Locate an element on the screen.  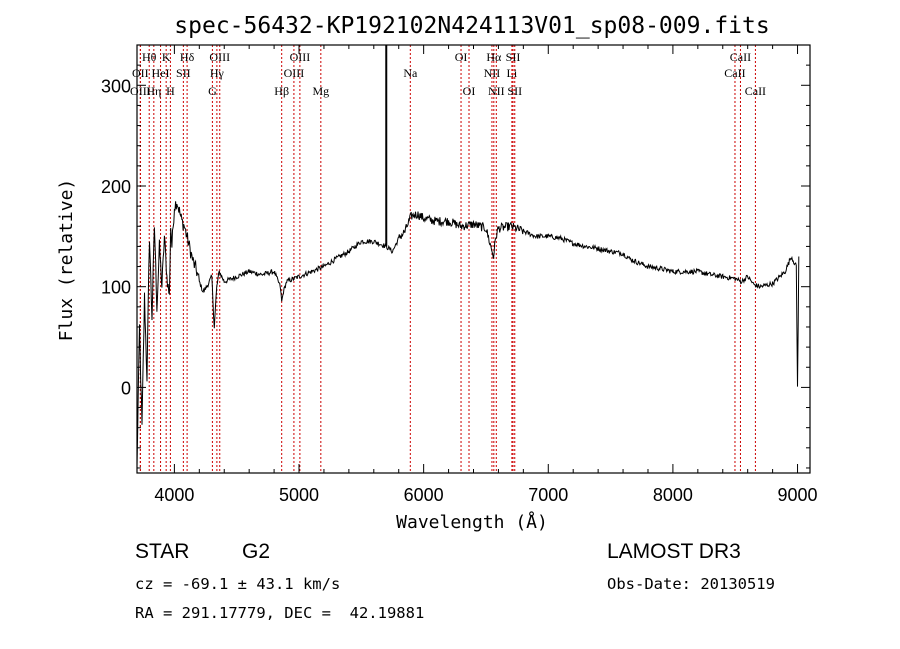
x-tick-label-1: 5000 is located at coordinates (299, 495).